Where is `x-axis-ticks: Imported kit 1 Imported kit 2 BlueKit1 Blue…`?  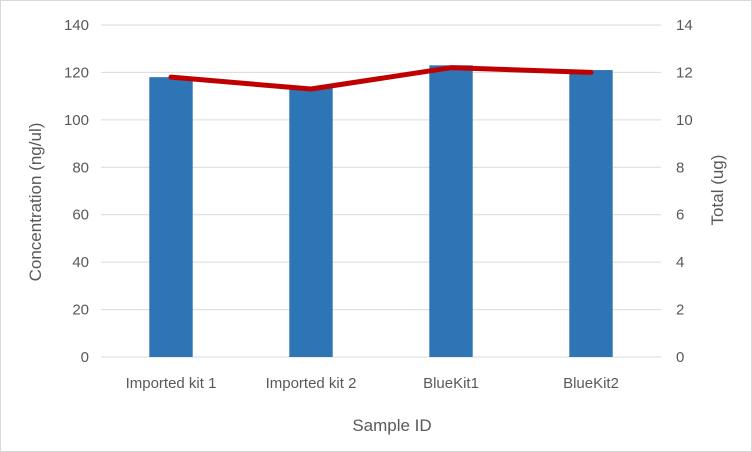 x-axis-ticks: Imported kit 1 Imported kit 2 BlueKit1 Blue… is located at coordinates (372, 383).